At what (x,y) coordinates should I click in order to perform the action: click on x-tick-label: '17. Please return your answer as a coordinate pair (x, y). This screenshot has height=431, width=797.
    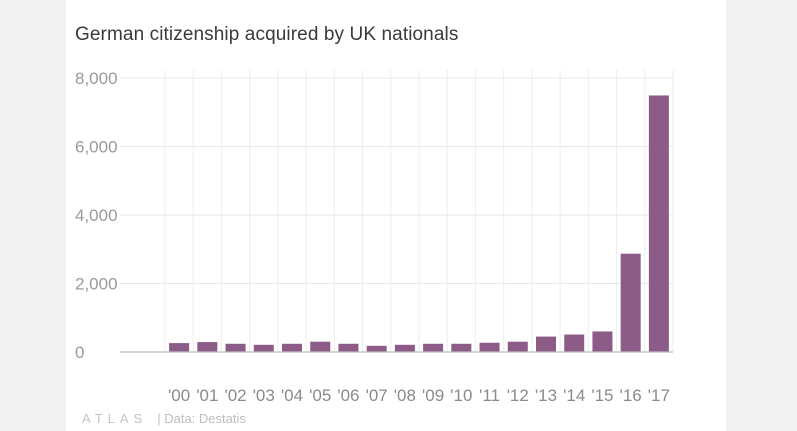
    Looking at the image, I should click on (659, 395).